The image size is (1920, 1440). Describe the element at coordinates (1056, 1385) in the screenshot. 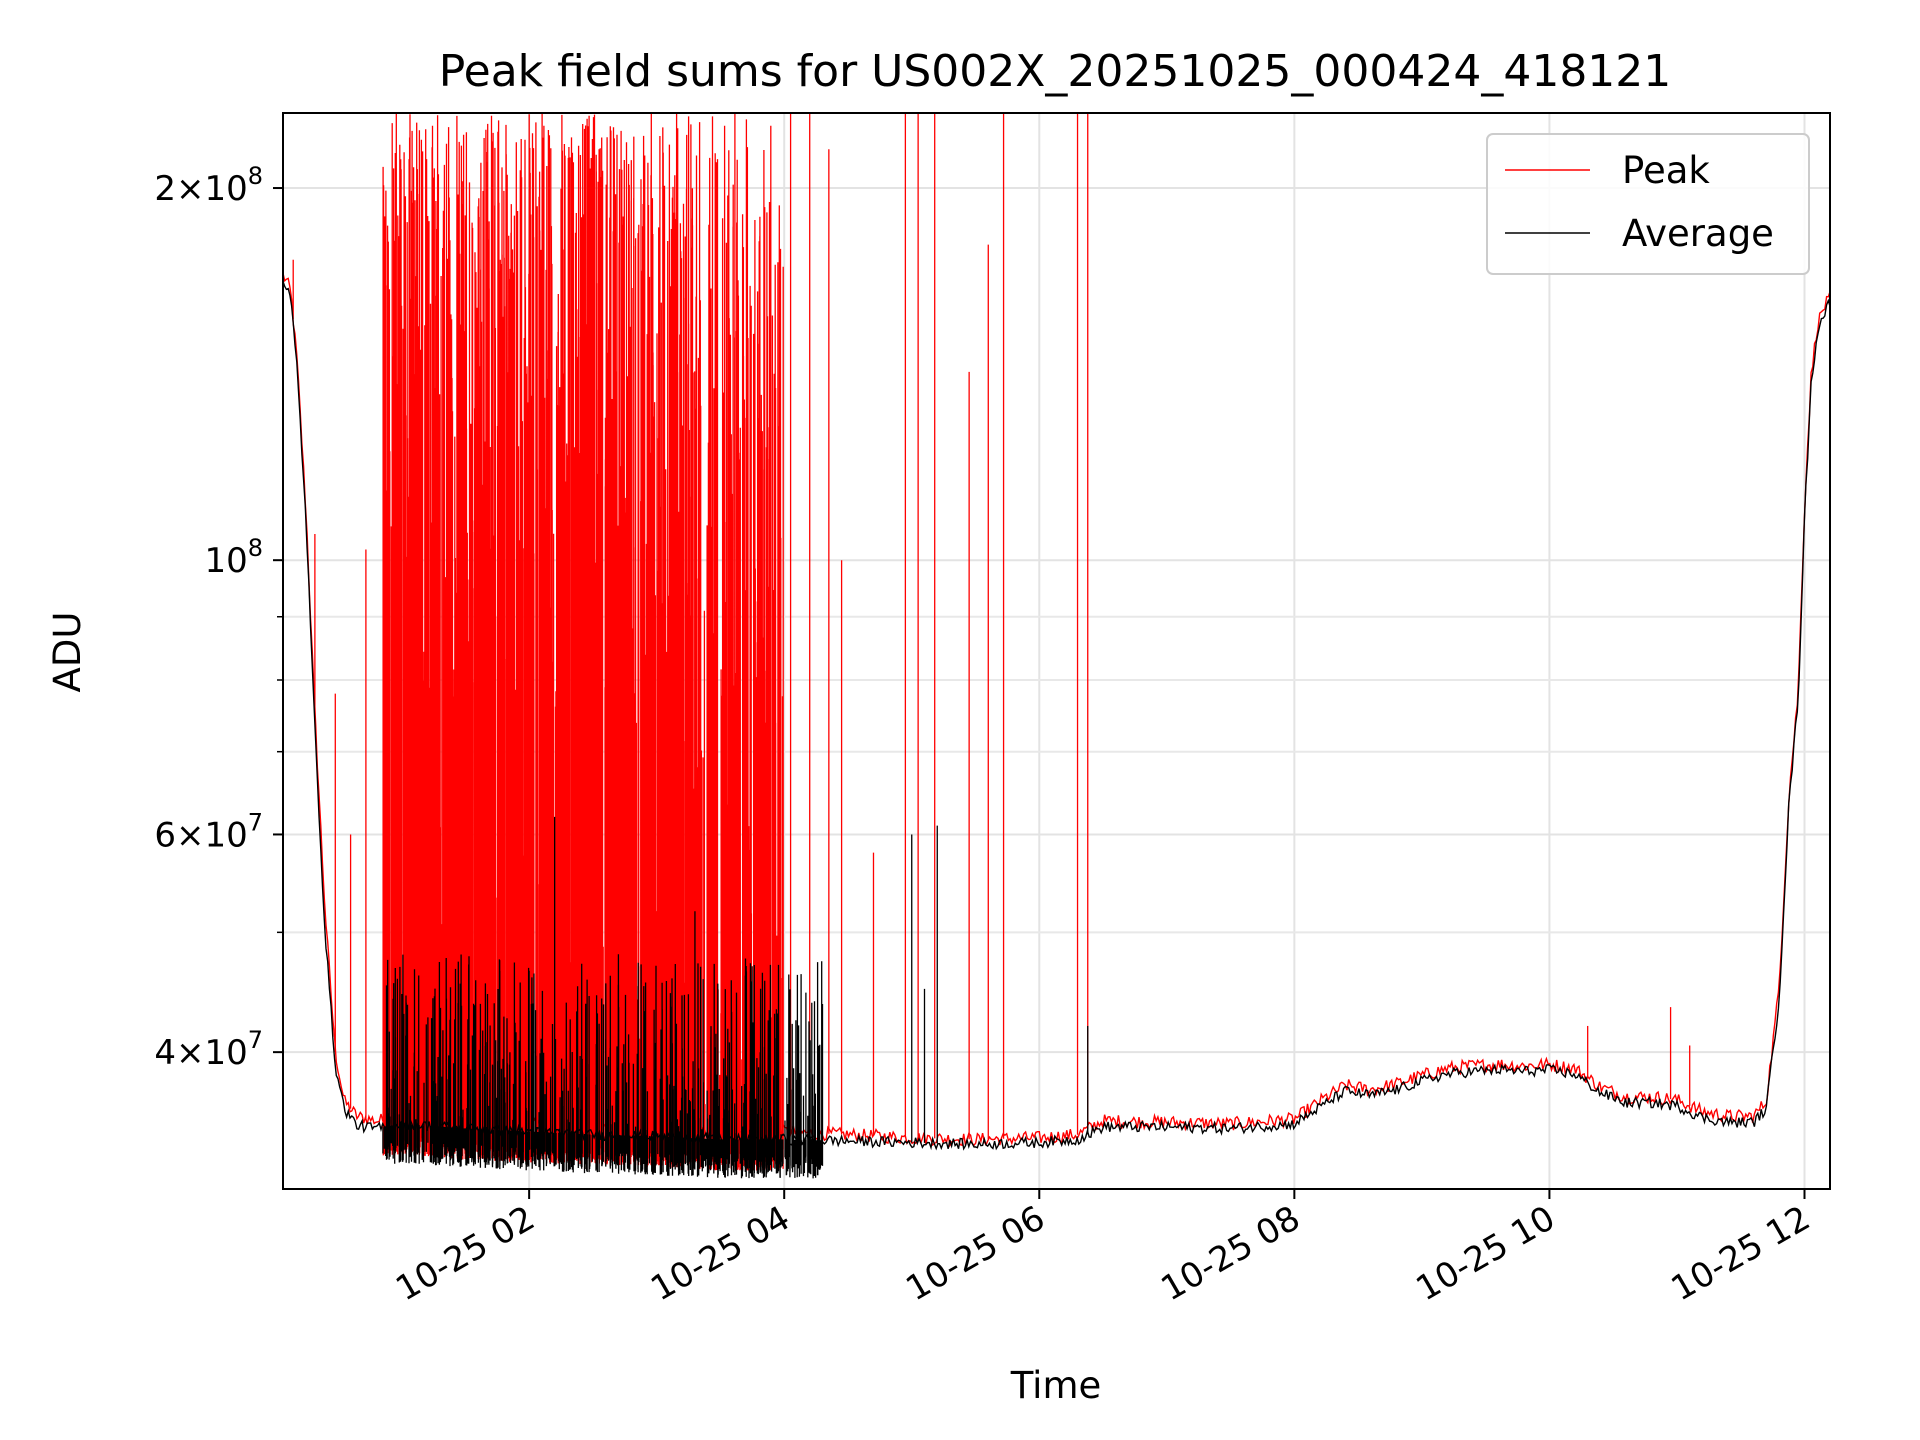

I see `x-axis-label: Time` at that location.